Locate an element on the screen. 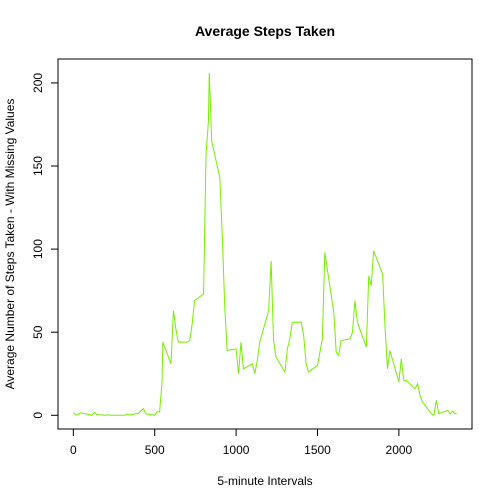 The image size is (504, 504). x-tick-label: 1500 is located at coordinates (317, 450).